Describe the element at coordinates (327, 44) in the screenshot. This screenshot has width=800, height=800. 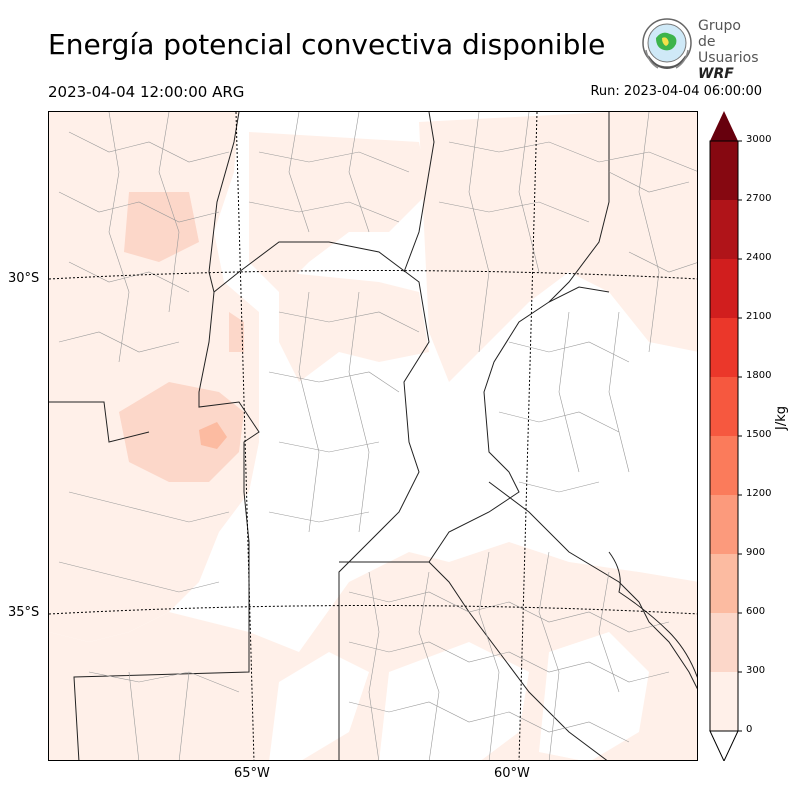
I see `map-title: Energía potencial convectiva disponible` at that location.